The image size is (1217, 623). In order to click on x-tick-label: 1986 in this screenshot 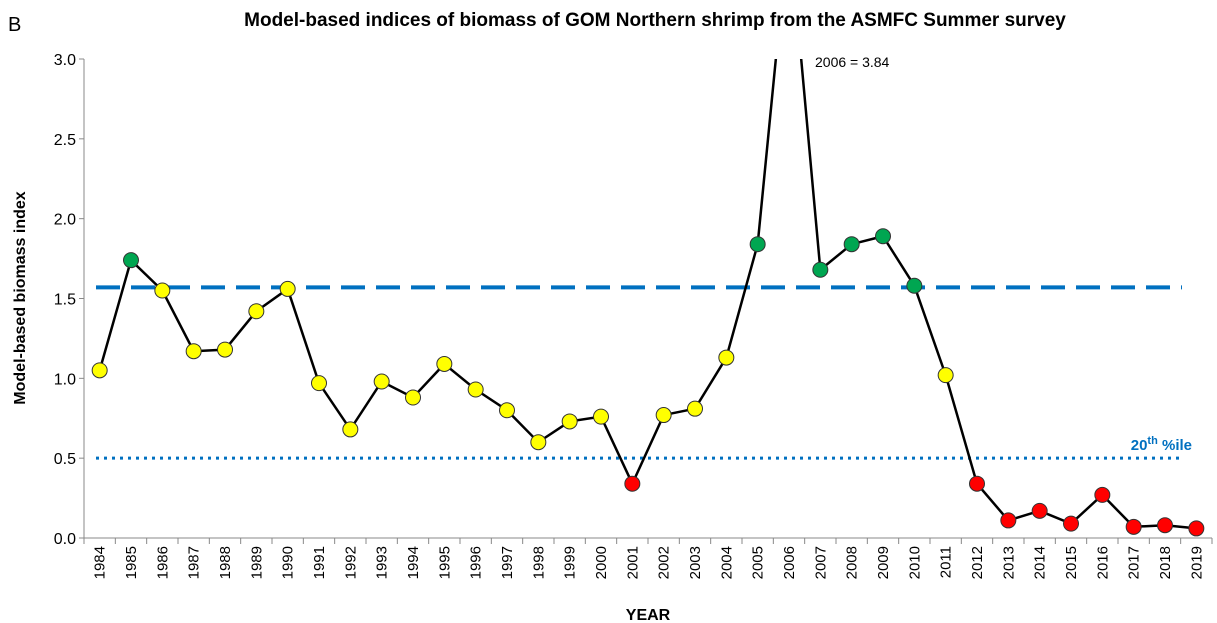, I will do `click(162, 562)`.